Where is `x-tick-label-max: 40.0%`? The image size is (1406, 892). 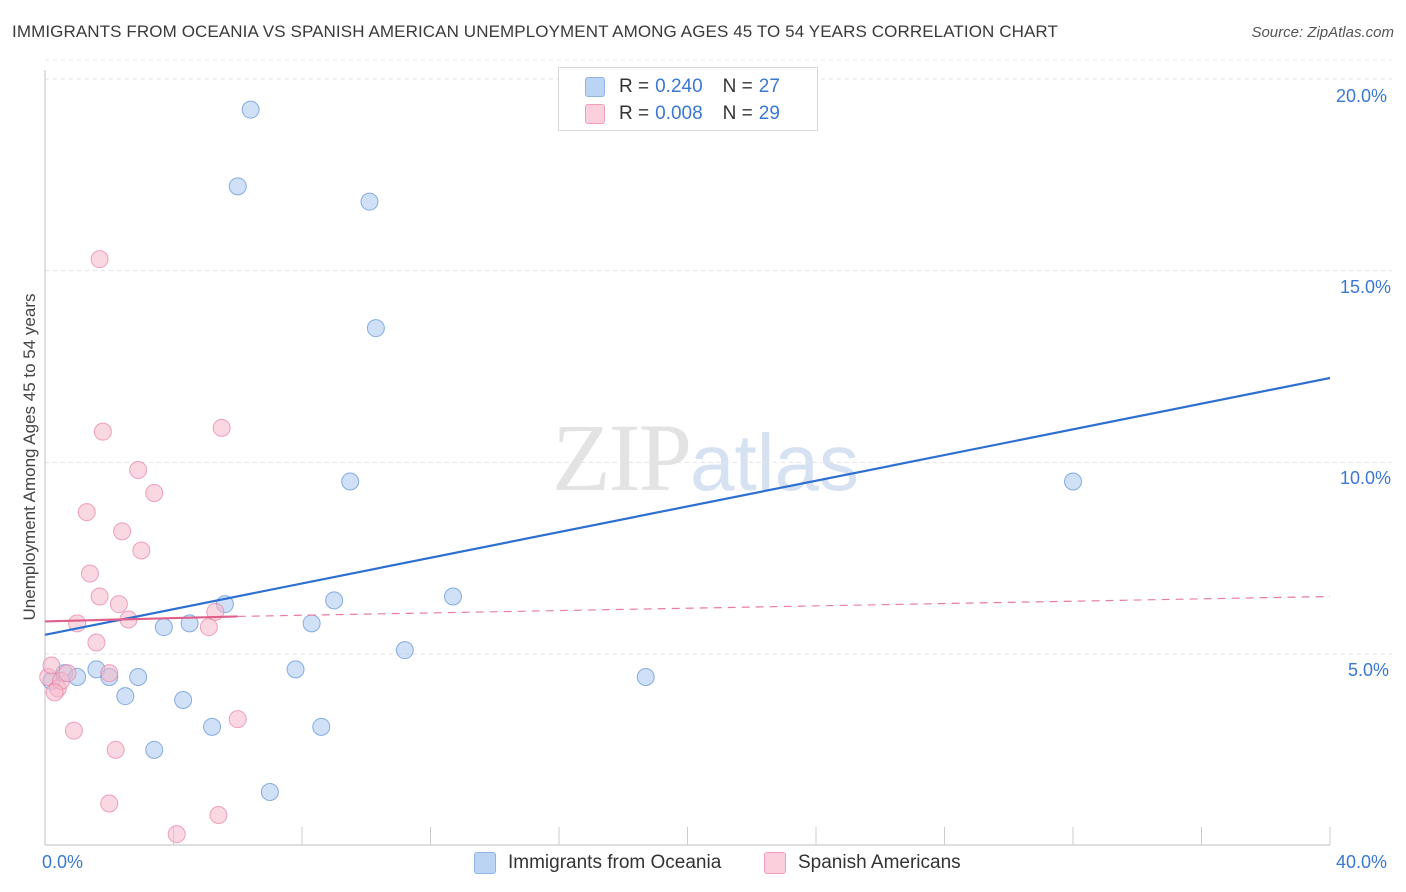
x-tick-label-max: 40.0% is located at coordinates (1362, 862).